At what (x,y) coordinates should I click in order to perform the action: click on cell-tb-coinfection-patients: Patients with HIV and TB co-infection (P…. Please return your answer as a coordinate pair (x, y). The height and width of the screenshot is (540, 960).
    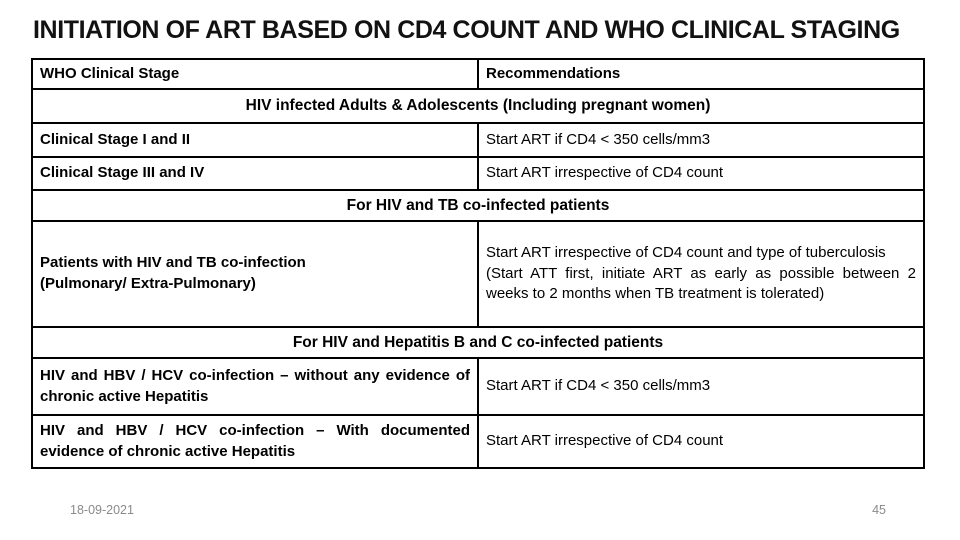
    Looking at the image, I should click on (255, 274).